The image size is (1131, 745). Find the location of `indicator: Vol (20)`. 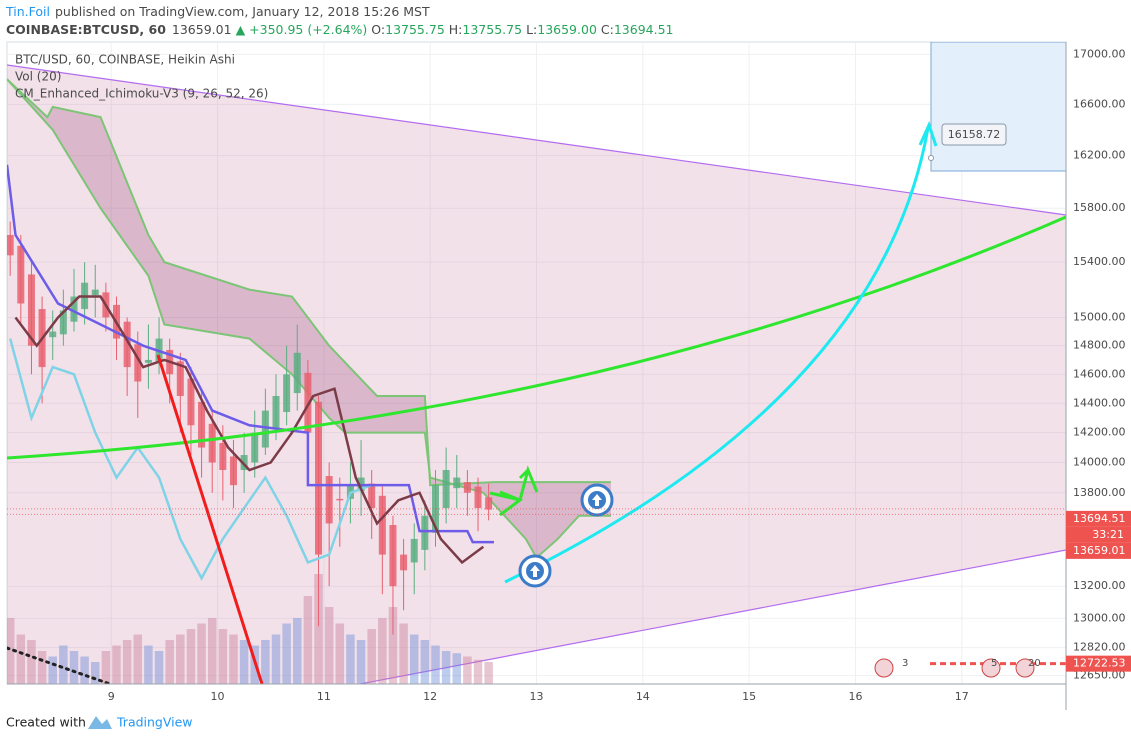

indicator: Vol (20) is located at coordinates (38, 77).